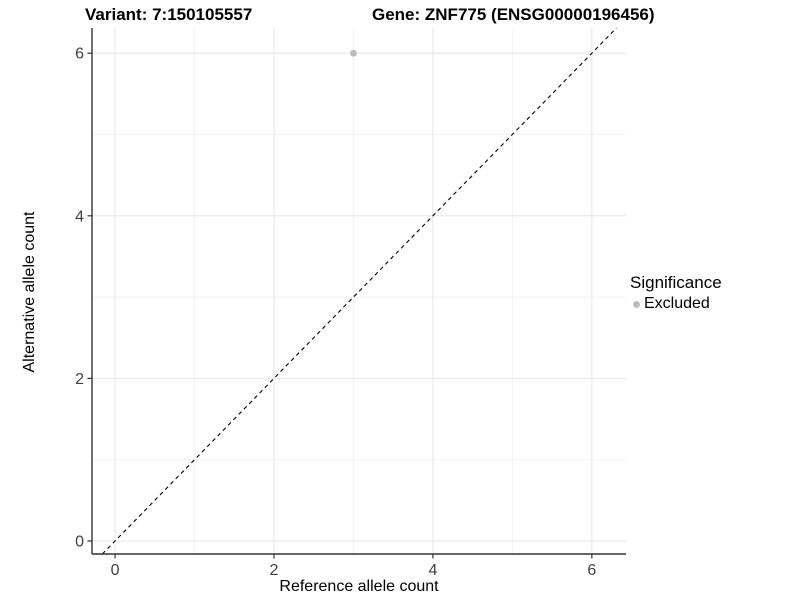 The width and height of the screenshot is (800, 600). What do you see at coordinates (676, 282) in the screenshot?
I see `legend-title: Significance` at bounding box center [676, 282].